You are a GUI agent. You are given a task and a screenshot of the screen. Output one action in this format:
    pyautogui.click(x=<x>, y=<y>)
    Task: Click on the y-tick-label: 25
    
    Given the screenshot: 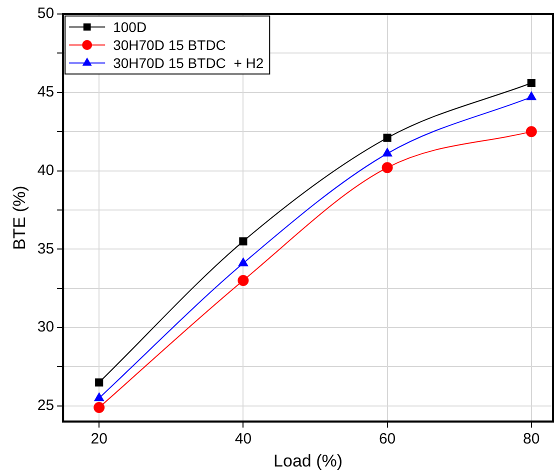 What is the action you would take?
    pyautogui.click(x=45, y=405)
    